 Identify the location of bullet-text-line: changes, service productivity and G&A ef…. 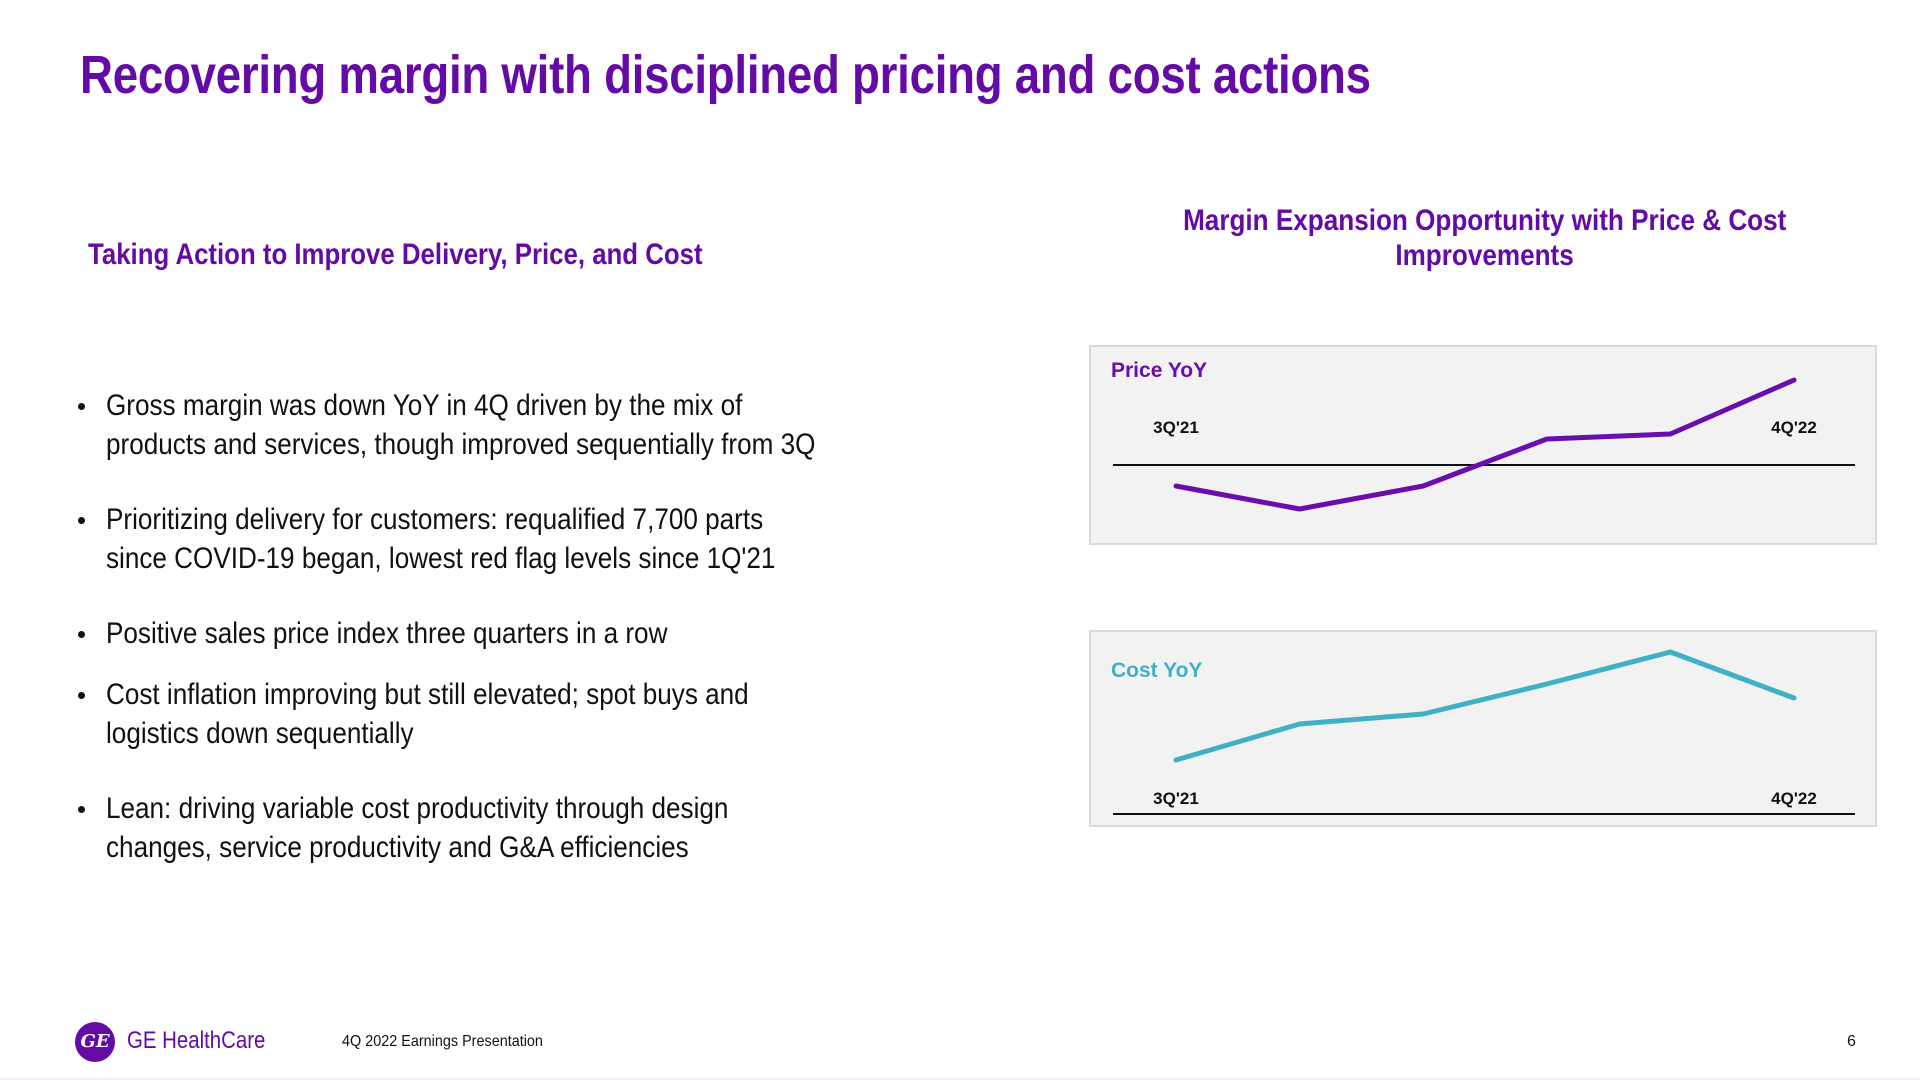
(397, 847).